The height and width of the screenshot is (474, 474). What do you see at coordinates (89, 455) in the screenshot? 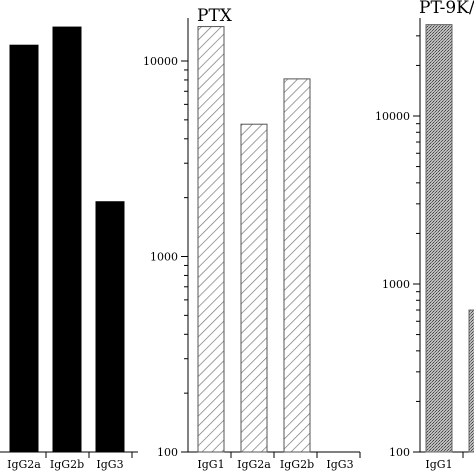
I see `panel-1-x-ticks` at bounding box center [89, 455].